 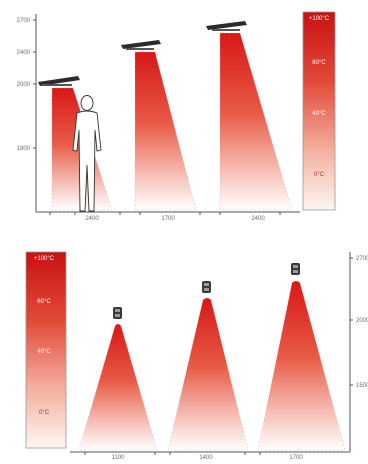 What do you see at coordinates (208, 374) in the screenshot?
I see `heat-cone-mid` at bounding box center [208, 374].